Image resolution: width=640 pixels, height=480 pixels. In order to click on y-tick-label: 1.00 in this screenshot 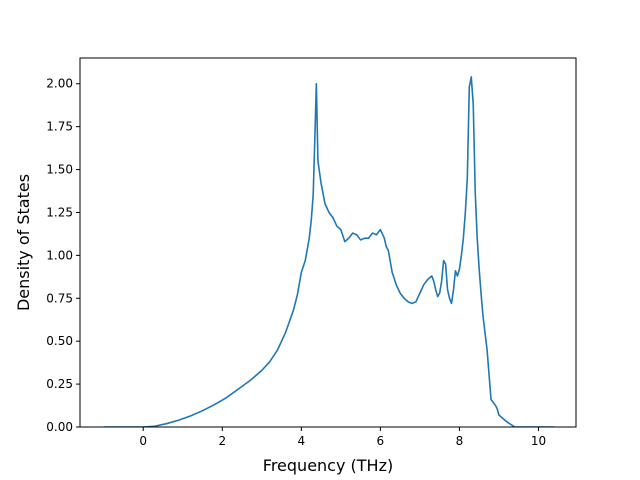, I will do `click(59, 255)`.